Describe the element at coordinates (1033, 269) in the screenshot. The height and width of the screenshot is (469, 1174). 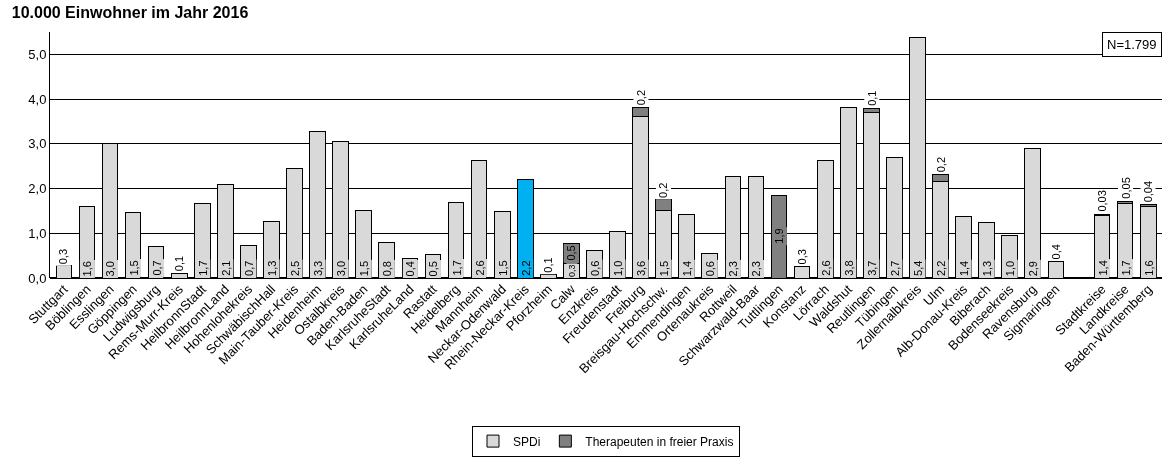
I see `data-label: 2,9` at that location.